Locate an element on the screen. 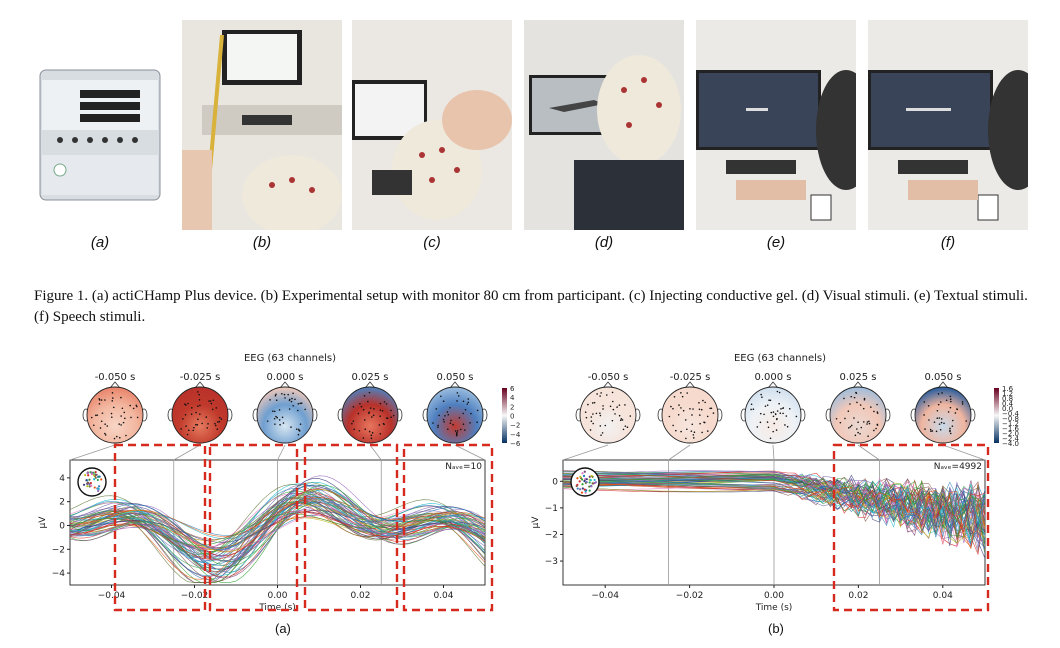  chartb-colorbar-tick: −4.0 is located at coordinates (1010, 444).